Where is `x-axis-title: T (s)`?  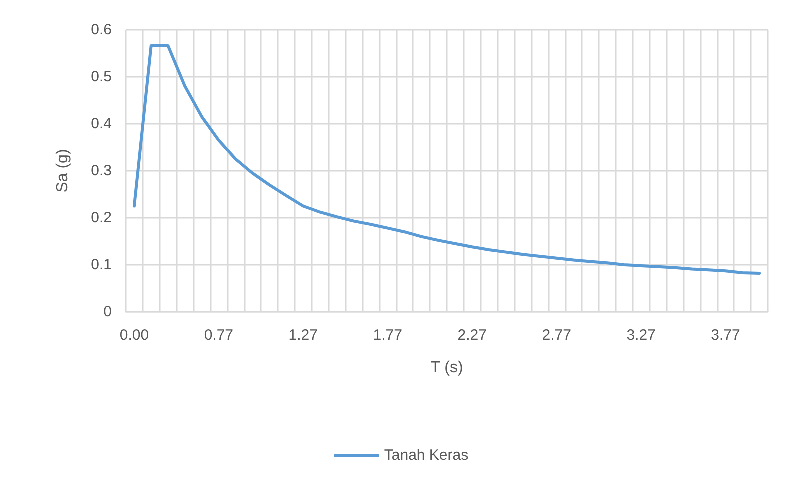 x-axis-title: T (s) is located at coordinates (447, 368).